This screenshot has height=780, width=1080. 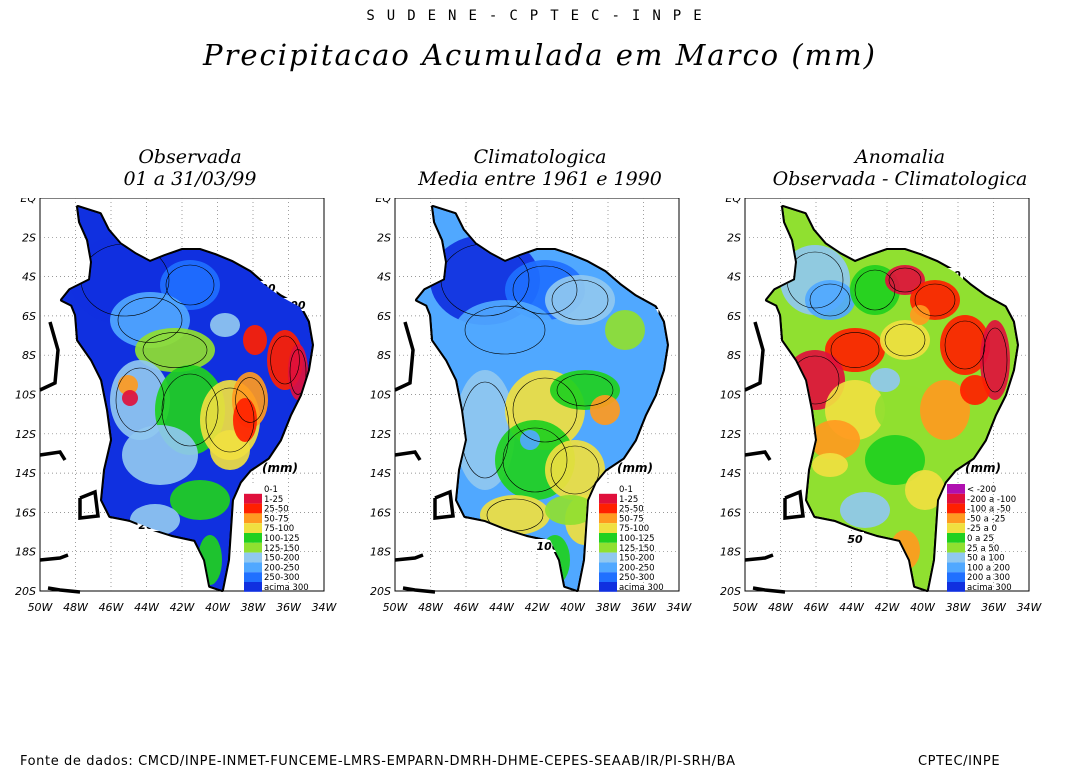 What do you see at coordinates (273, 500) in the screenshot?
I see `legend-label: 1-25` at bounding box center [273, 500].